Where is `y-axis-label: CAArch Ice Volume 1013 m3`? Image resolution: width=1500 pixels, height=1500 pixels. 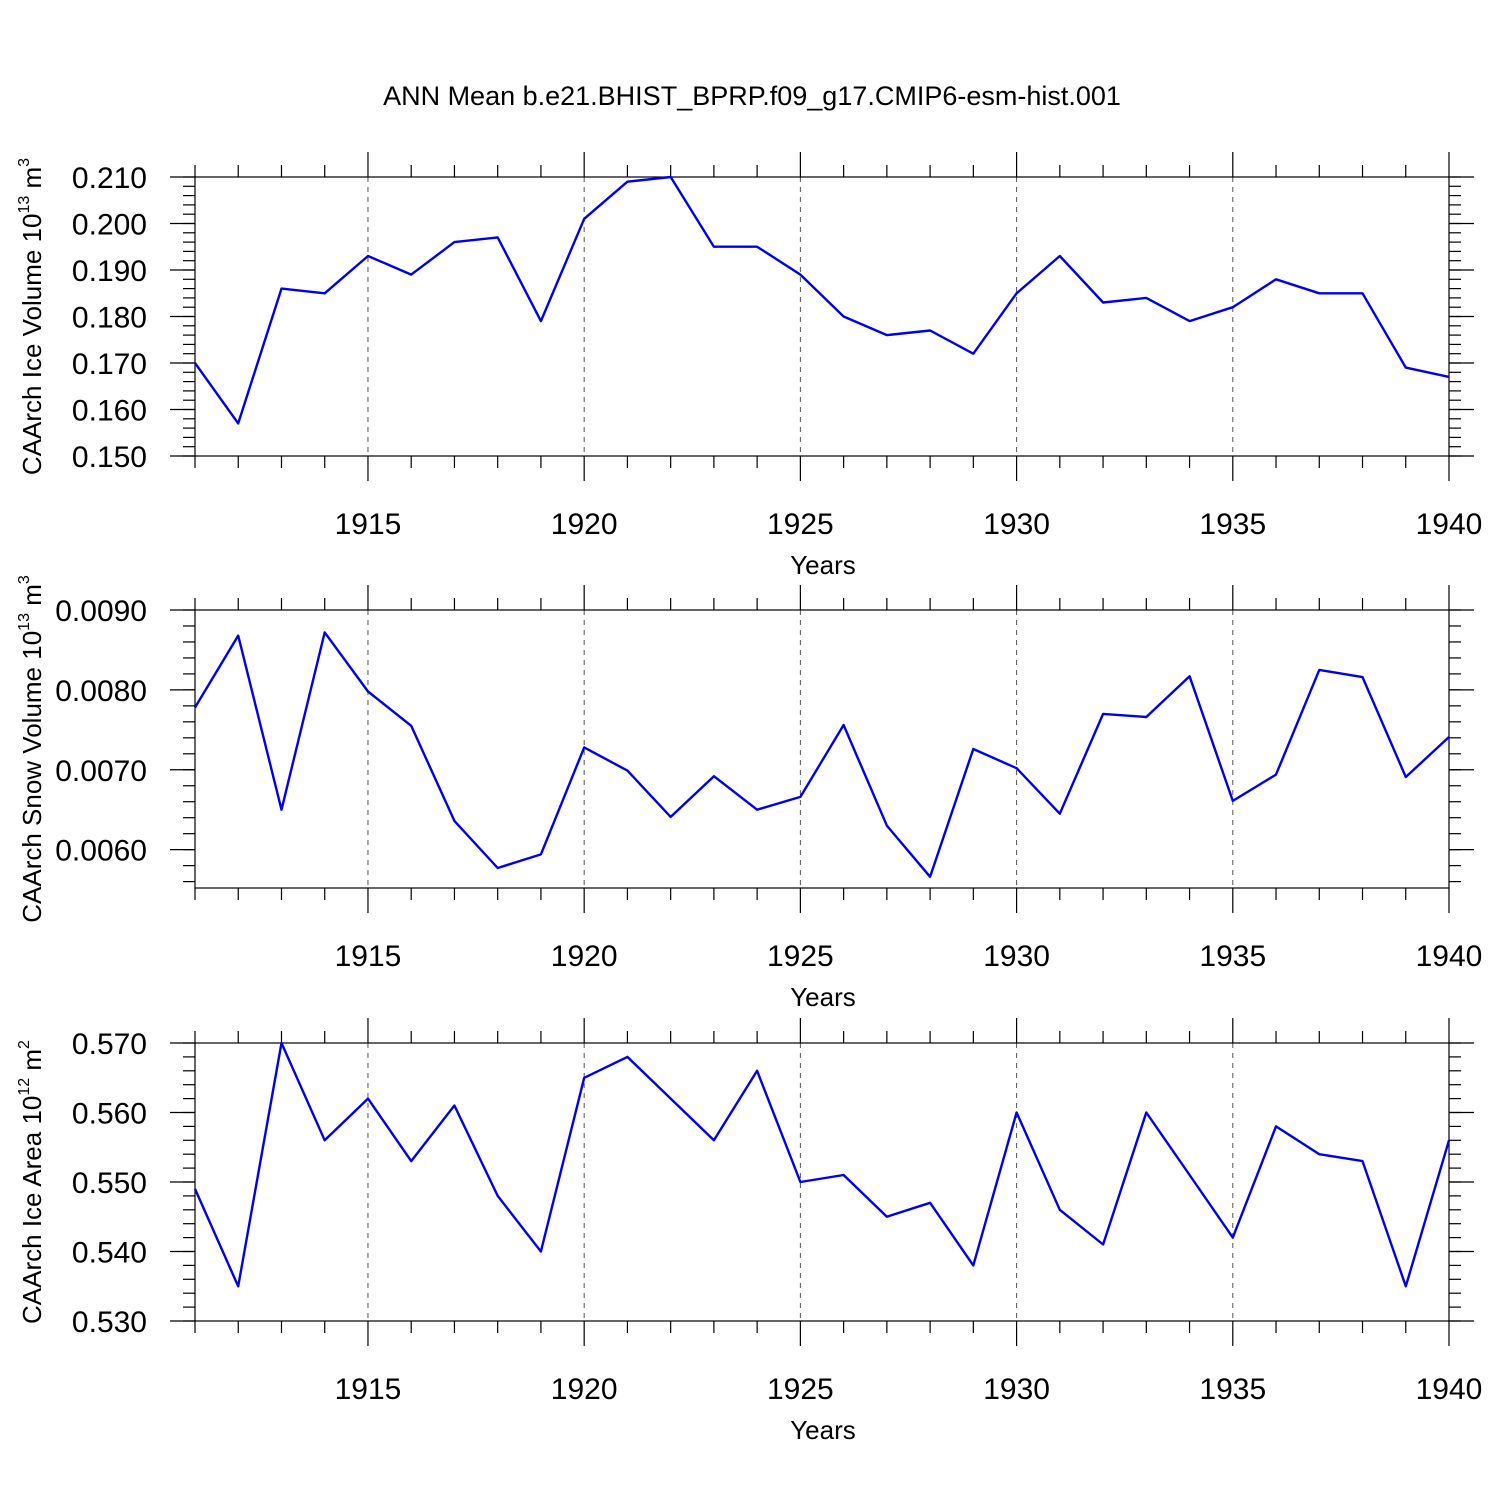
y-axis-label: CAArch Ice Volume 1013 m3 is located at coordinates (31, 316).